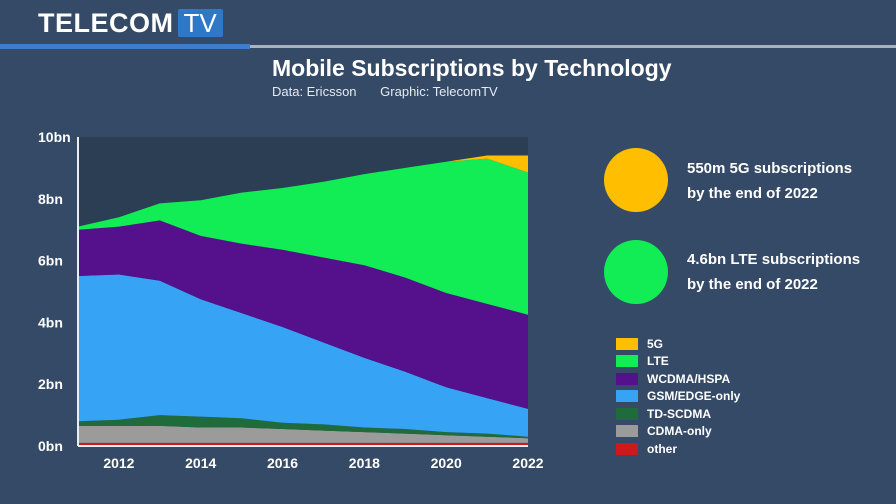  Describe the element at coordinates (282, 463) in the screenshot. I see `x-tick-label: 2016` at that location.